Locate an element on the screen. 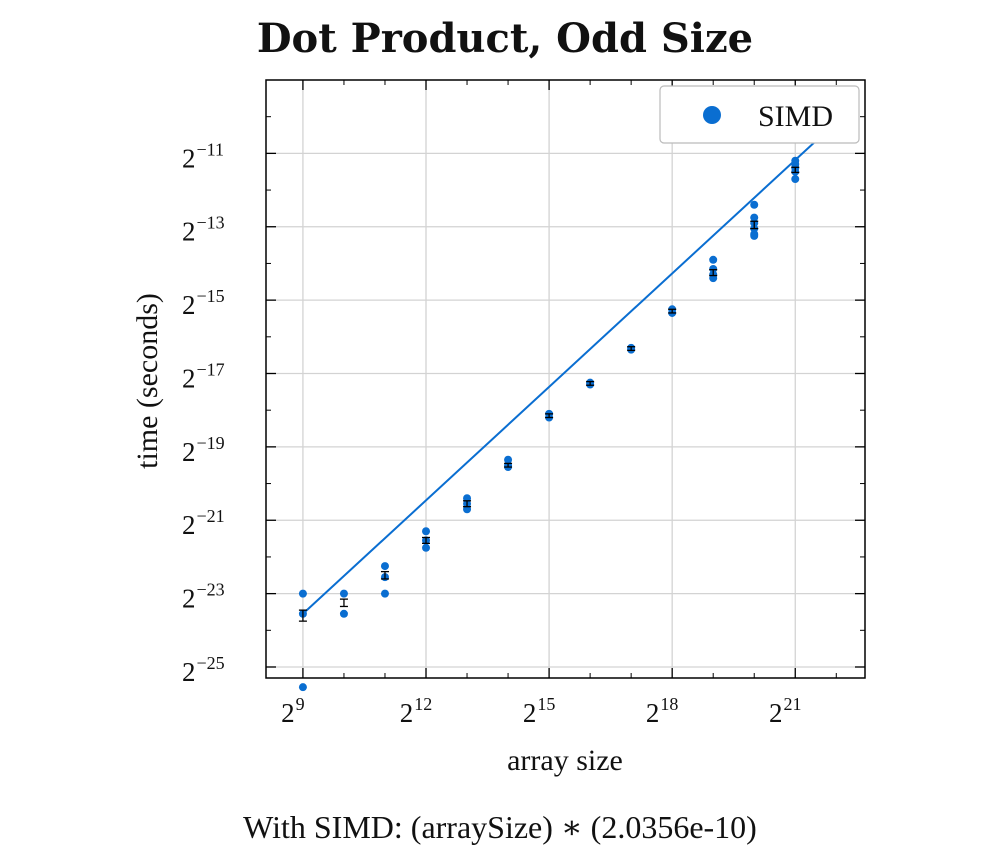  y-tick-label: 2−13 is located at coordinates (203, 230).